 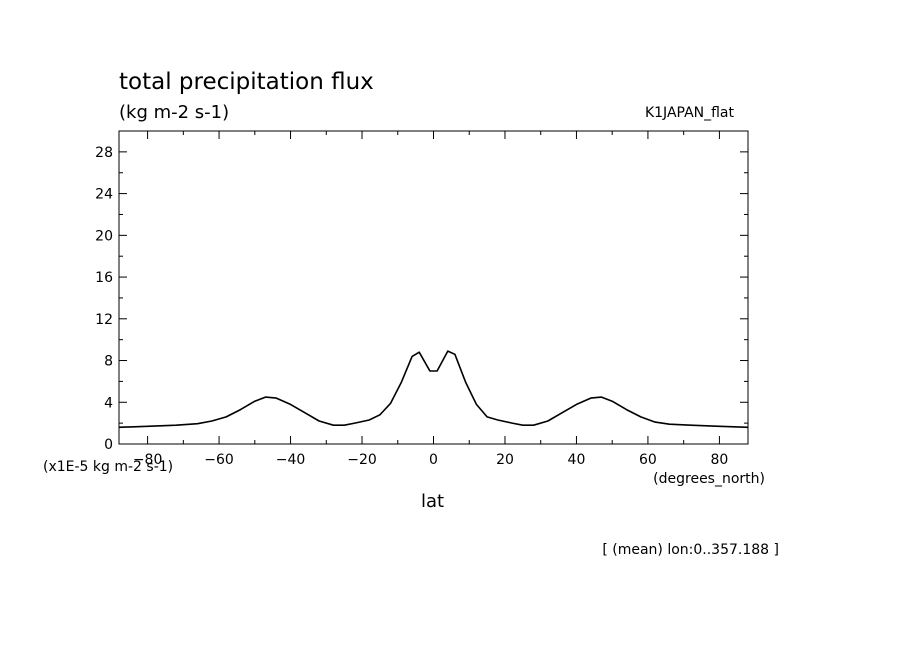 What do you see at coordinates (648, 460) in the screenshot?
I see `x-tick-label: 60` at bounding box center [648, 460].